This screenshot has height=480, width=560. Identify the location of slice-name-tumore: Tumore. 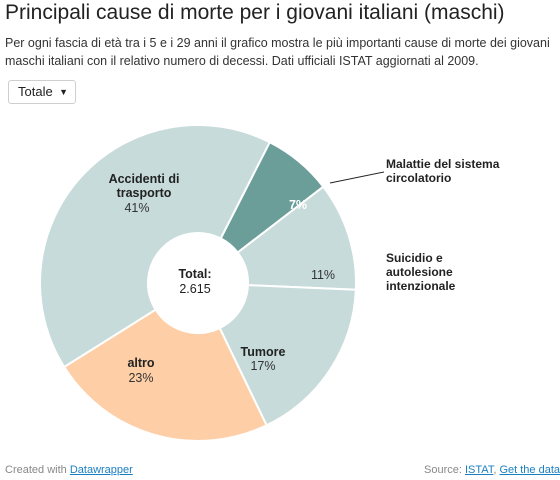
(263, 352).